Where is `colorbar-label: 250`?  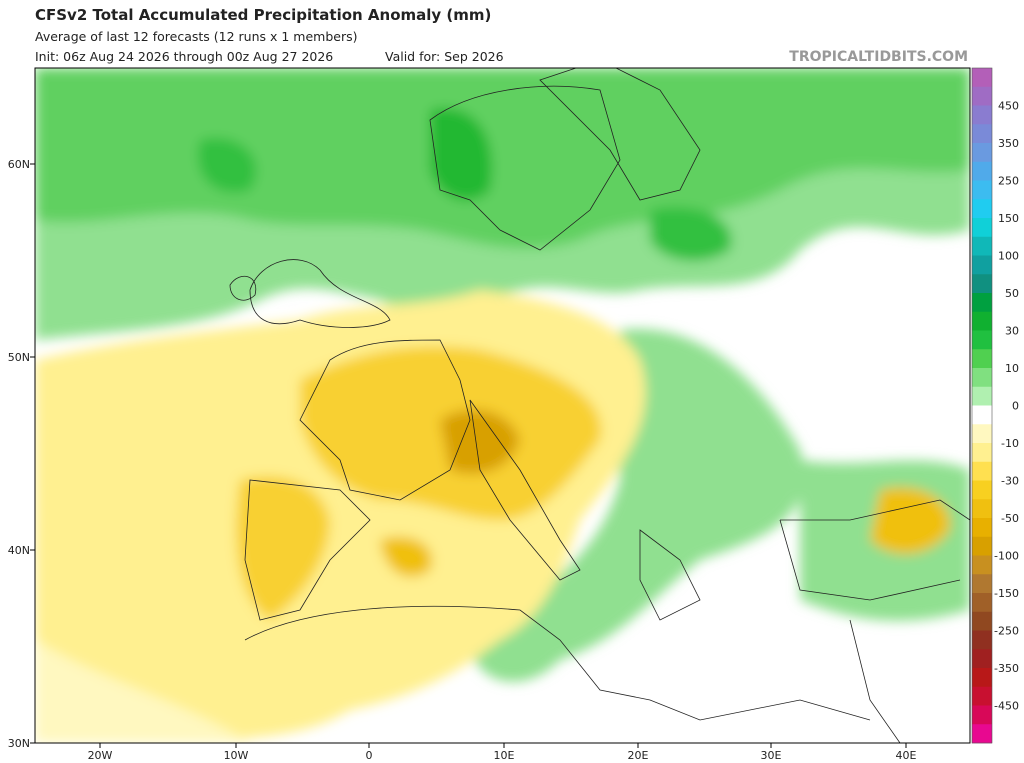
colorbar-label: 250 is located at coordinates (1008, 181).